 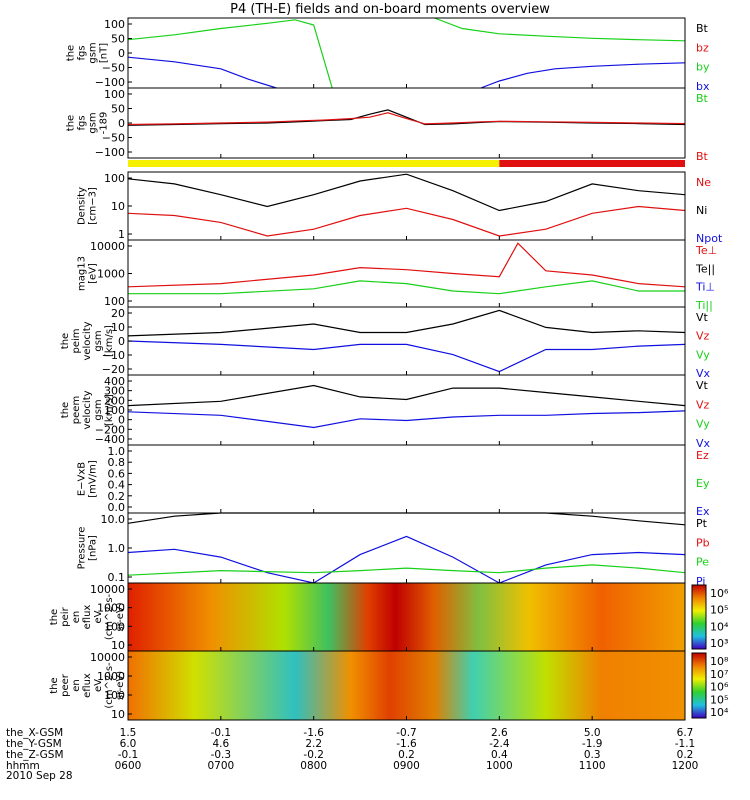 I want to click on colorbar-tick-label: 10⁸, so click(x=719, y=661).